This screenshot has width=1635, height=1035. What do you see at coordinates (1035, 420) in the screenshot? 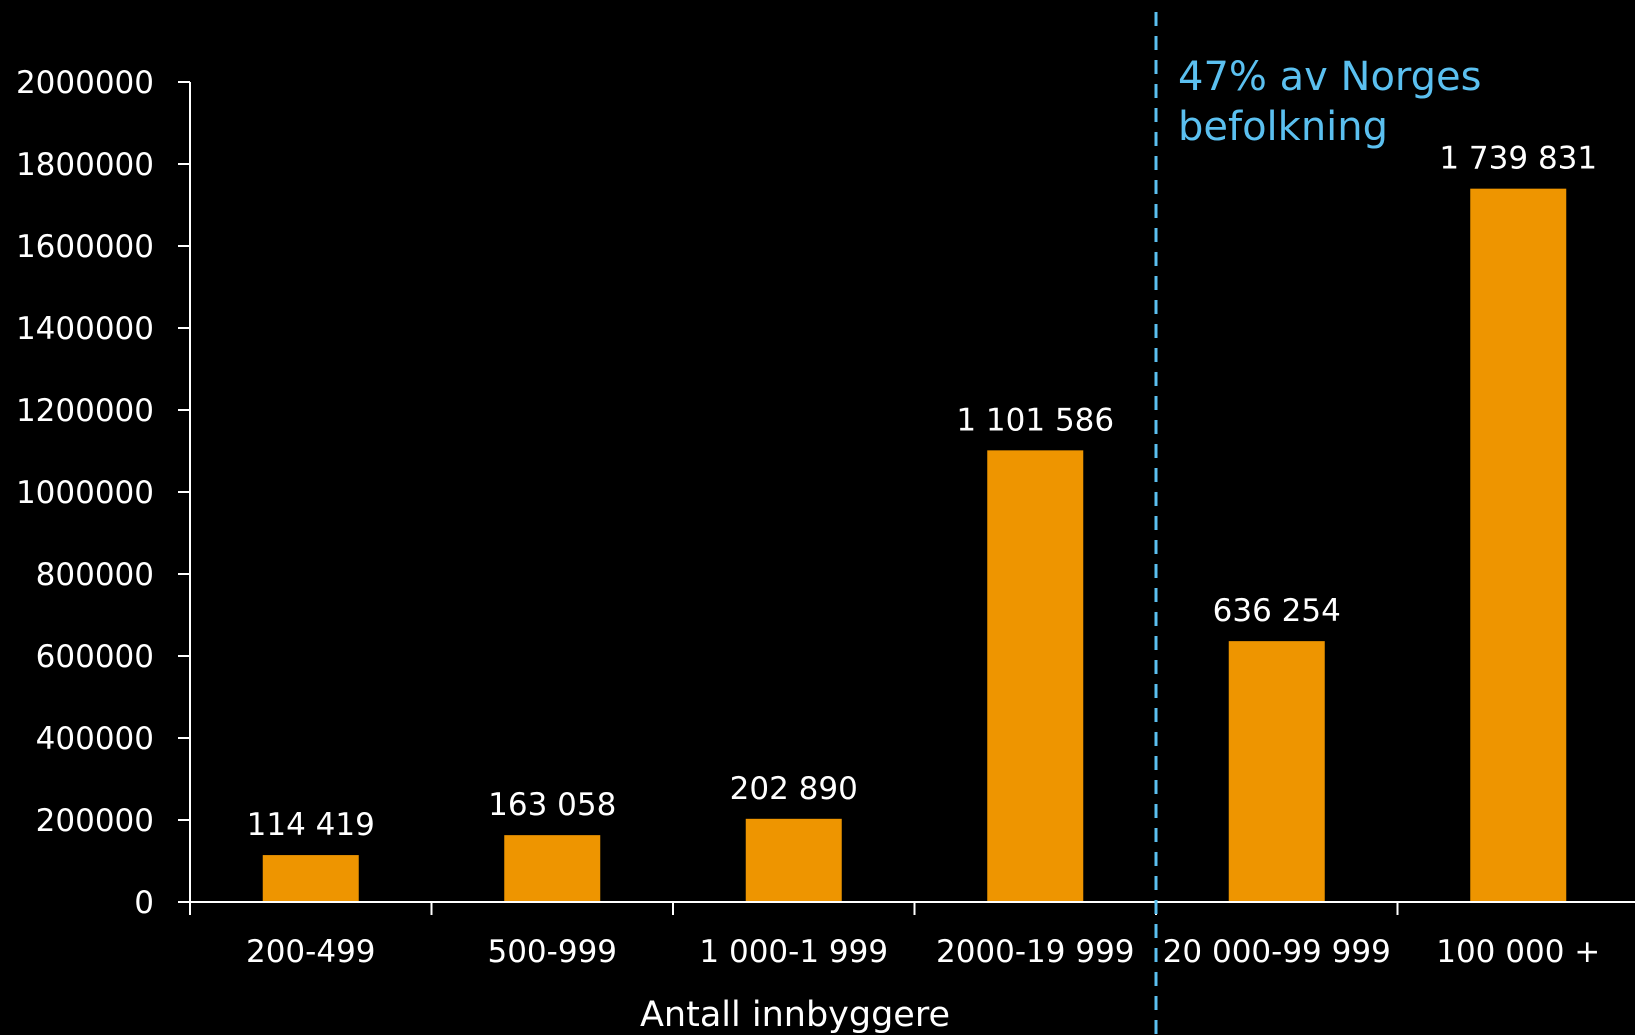
I see `data-label: 1 101 586` at bounding box center [1035, 420].